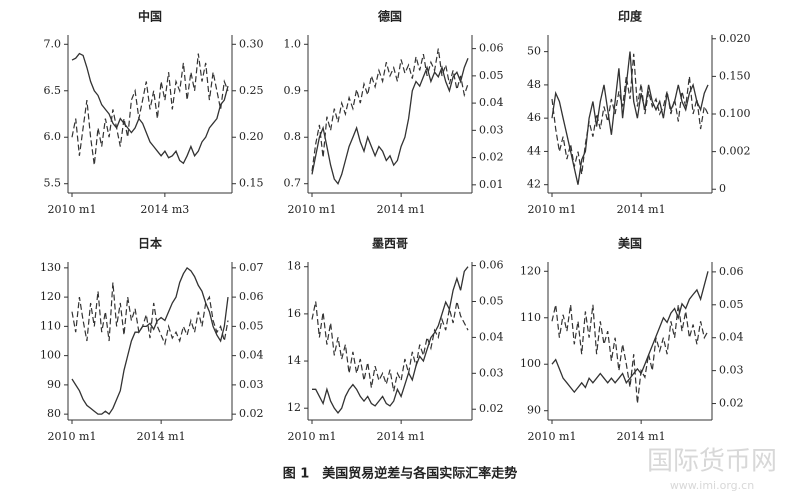  I want to click on y-tick-label: 42, so click(534, 184).